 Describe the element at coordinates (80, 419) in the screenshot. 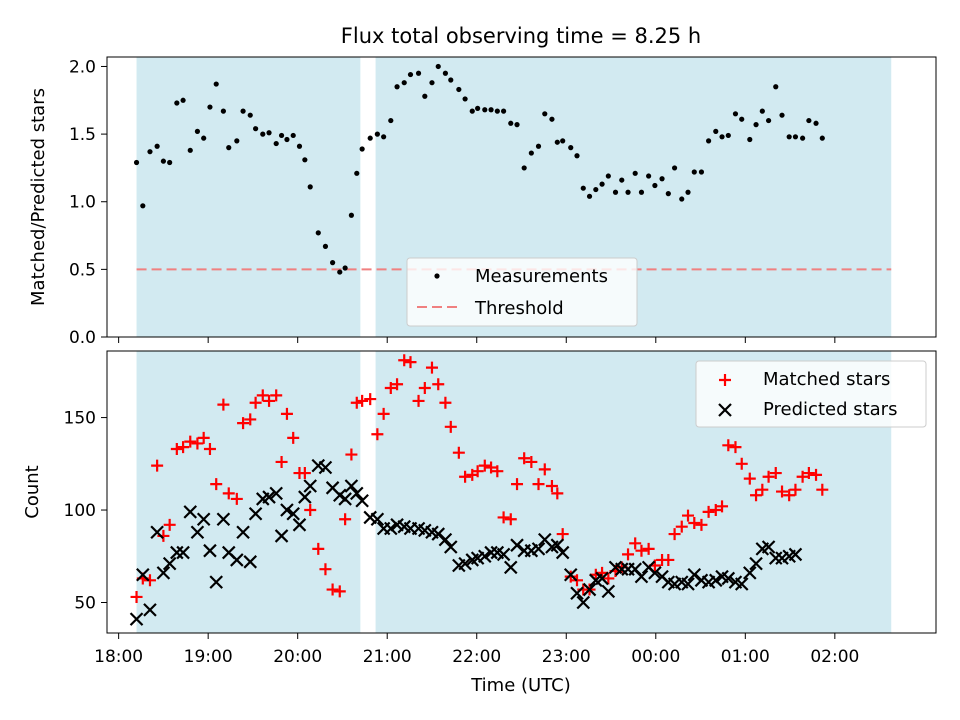

I see `bottom-y-tick-label: 150` at that location.